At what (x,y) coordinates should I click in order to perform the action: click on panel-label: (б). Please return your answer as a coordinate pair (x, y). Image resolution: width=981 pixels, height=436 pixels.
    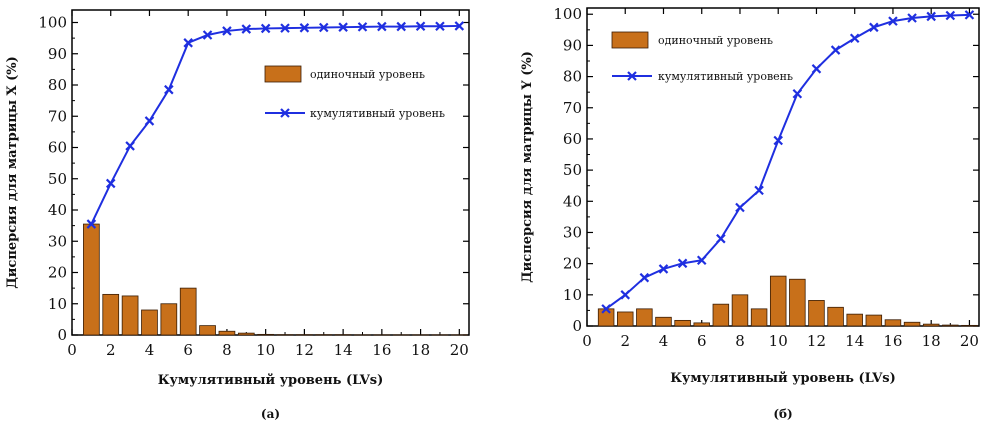
    Looking at the image, I should click on (782, 414).